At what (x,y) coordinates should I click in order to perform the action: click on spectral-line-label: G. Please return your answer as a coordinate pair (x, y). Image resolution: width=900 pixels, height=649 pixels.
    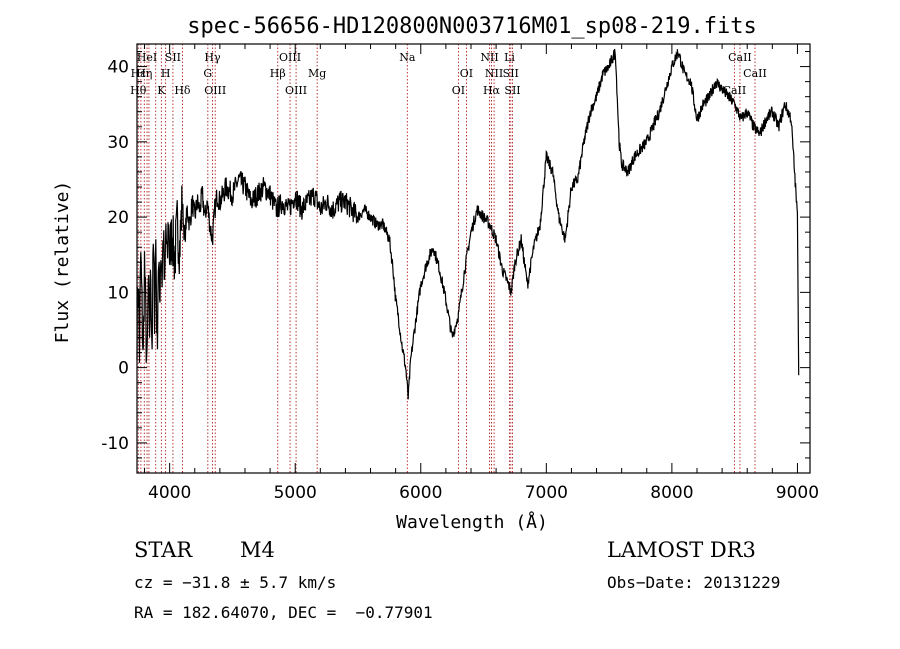
    Looking at the image, I should click on (207, 73).